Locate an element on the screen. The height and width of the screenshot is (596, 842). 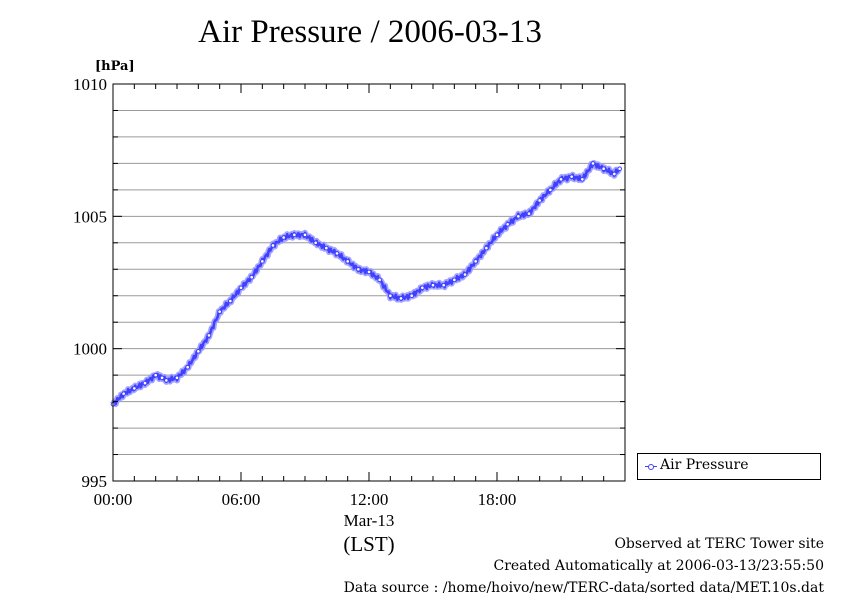
x-tick-label: 00:00 is located at coordinates (113, 499).